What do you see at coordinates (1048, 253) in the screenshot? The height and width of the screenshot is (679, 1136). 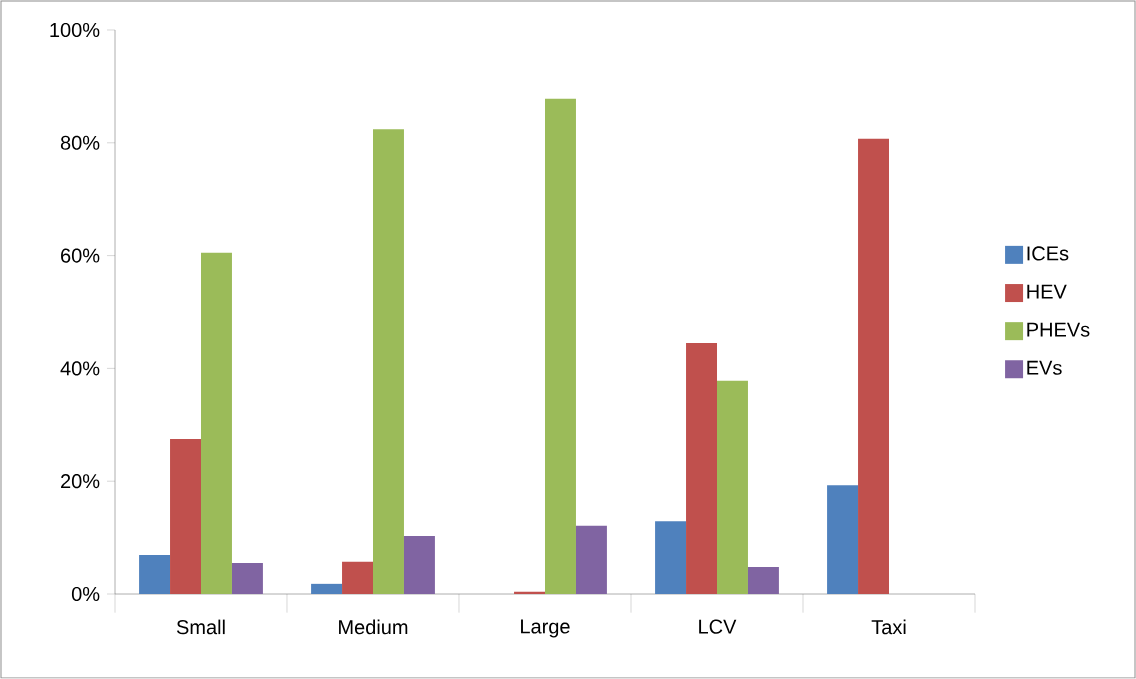 I see `legend-label: ICEs` at bounding box center [1048, 253].